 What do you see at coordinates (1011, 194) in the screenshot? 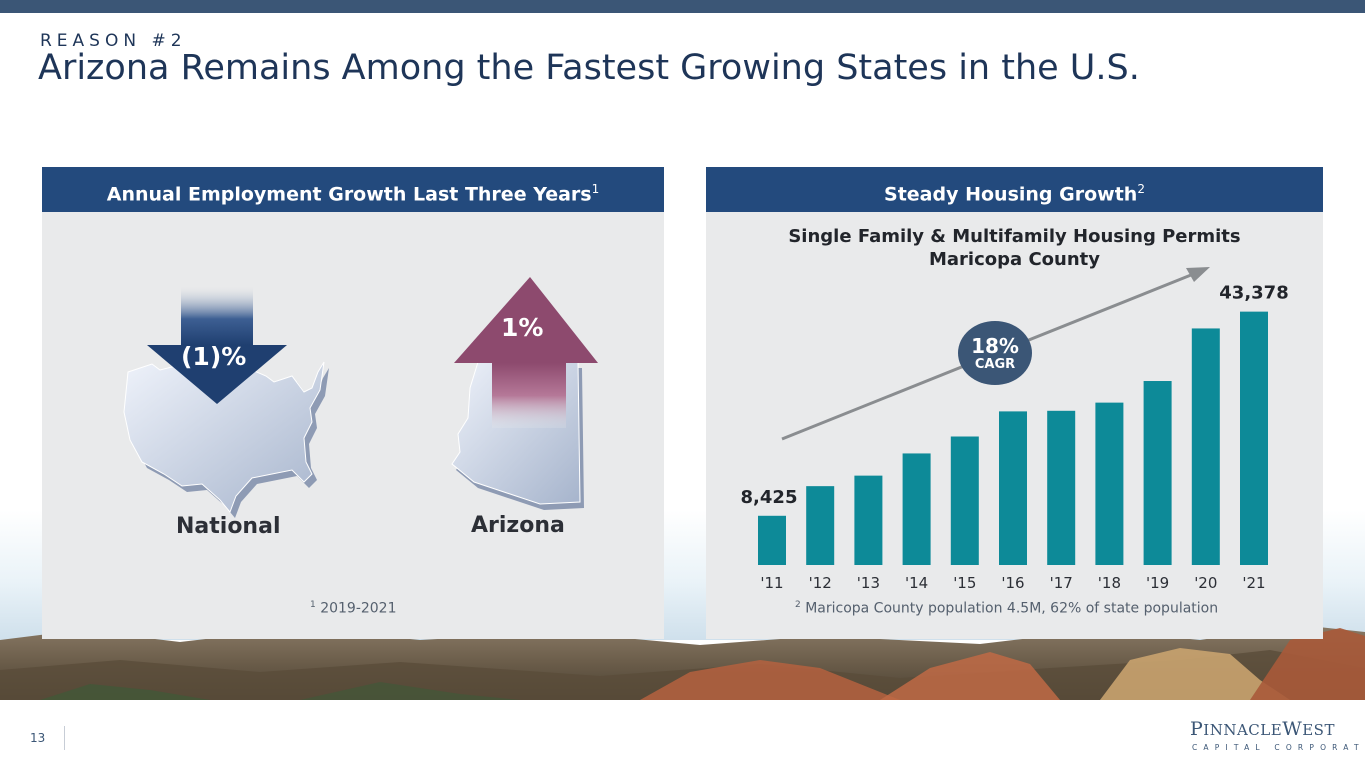
I see `housing-panel-title: Steady Housing Growth` at bounding box center [1011, 194].